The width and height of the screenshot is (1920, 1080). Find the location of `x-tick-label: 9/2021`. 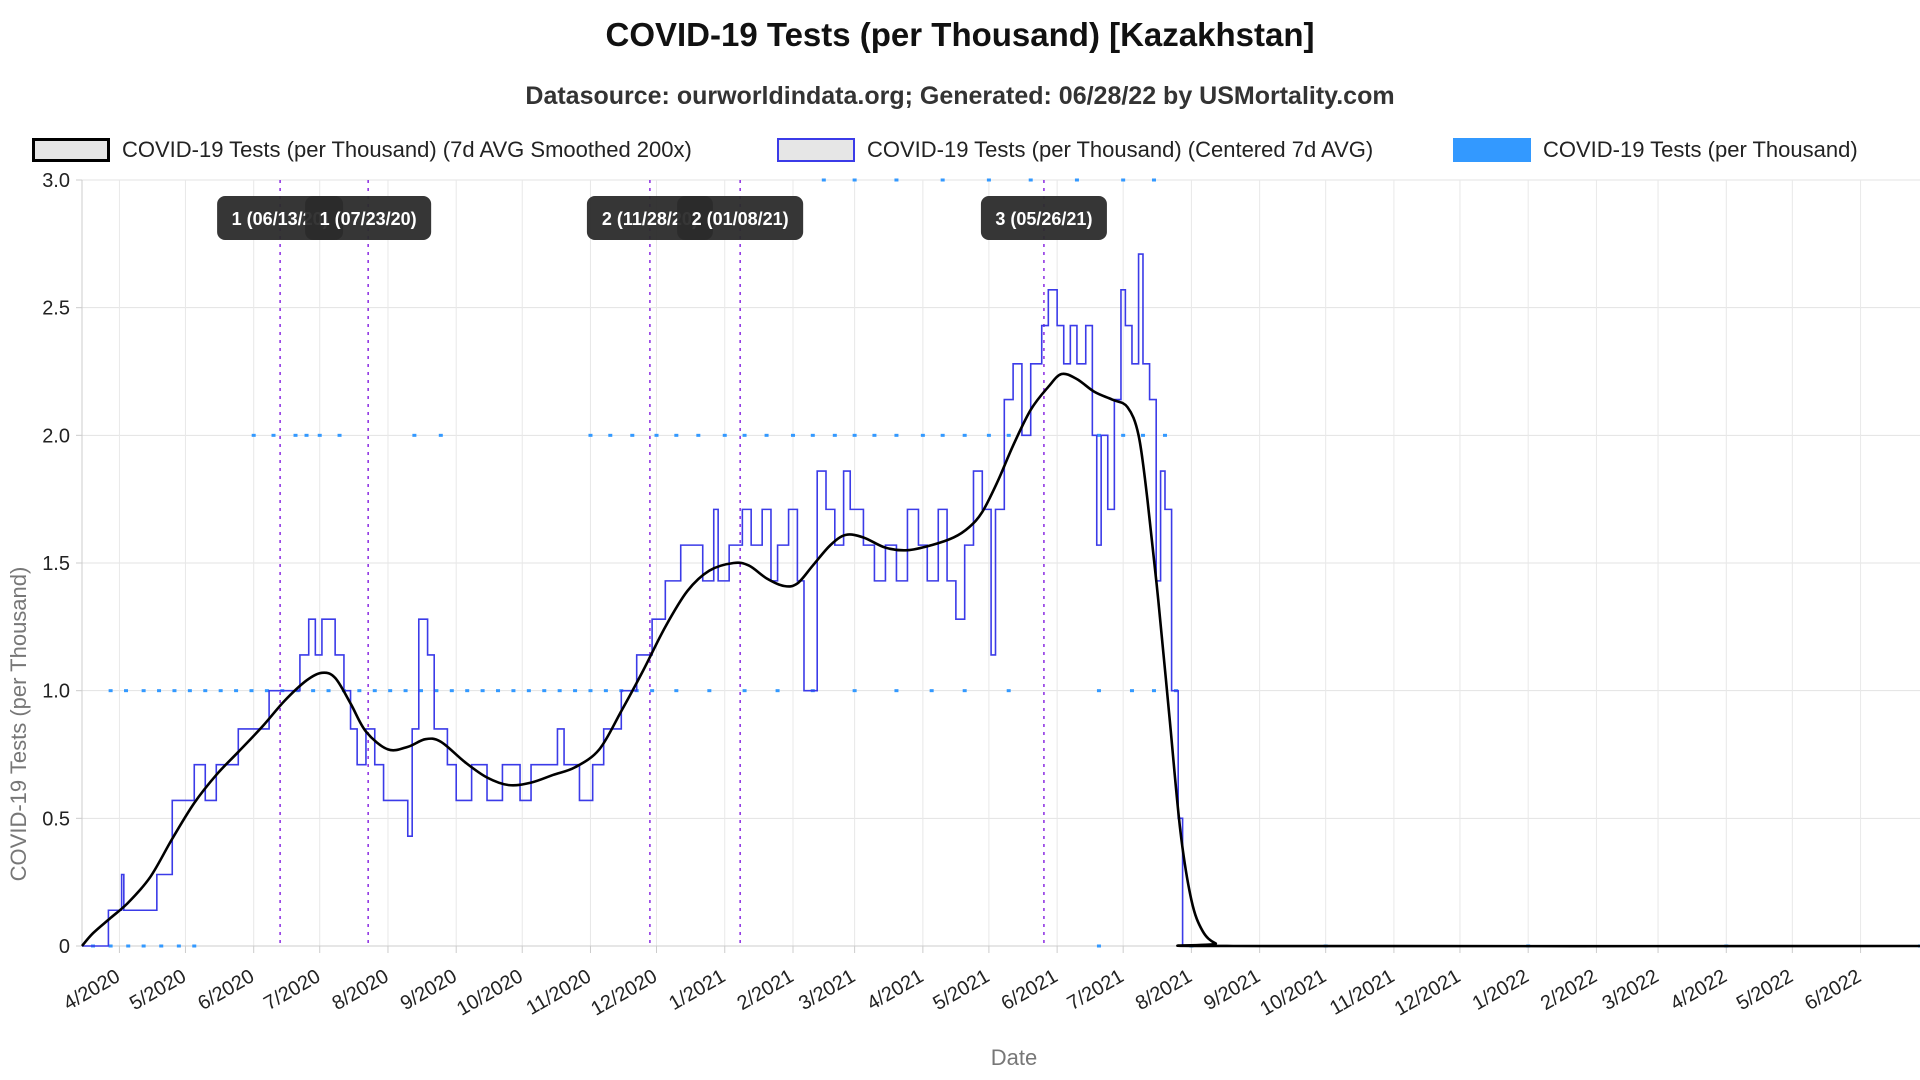

x-tick-label: 9/2021 is located at coordinates (1232, 990).